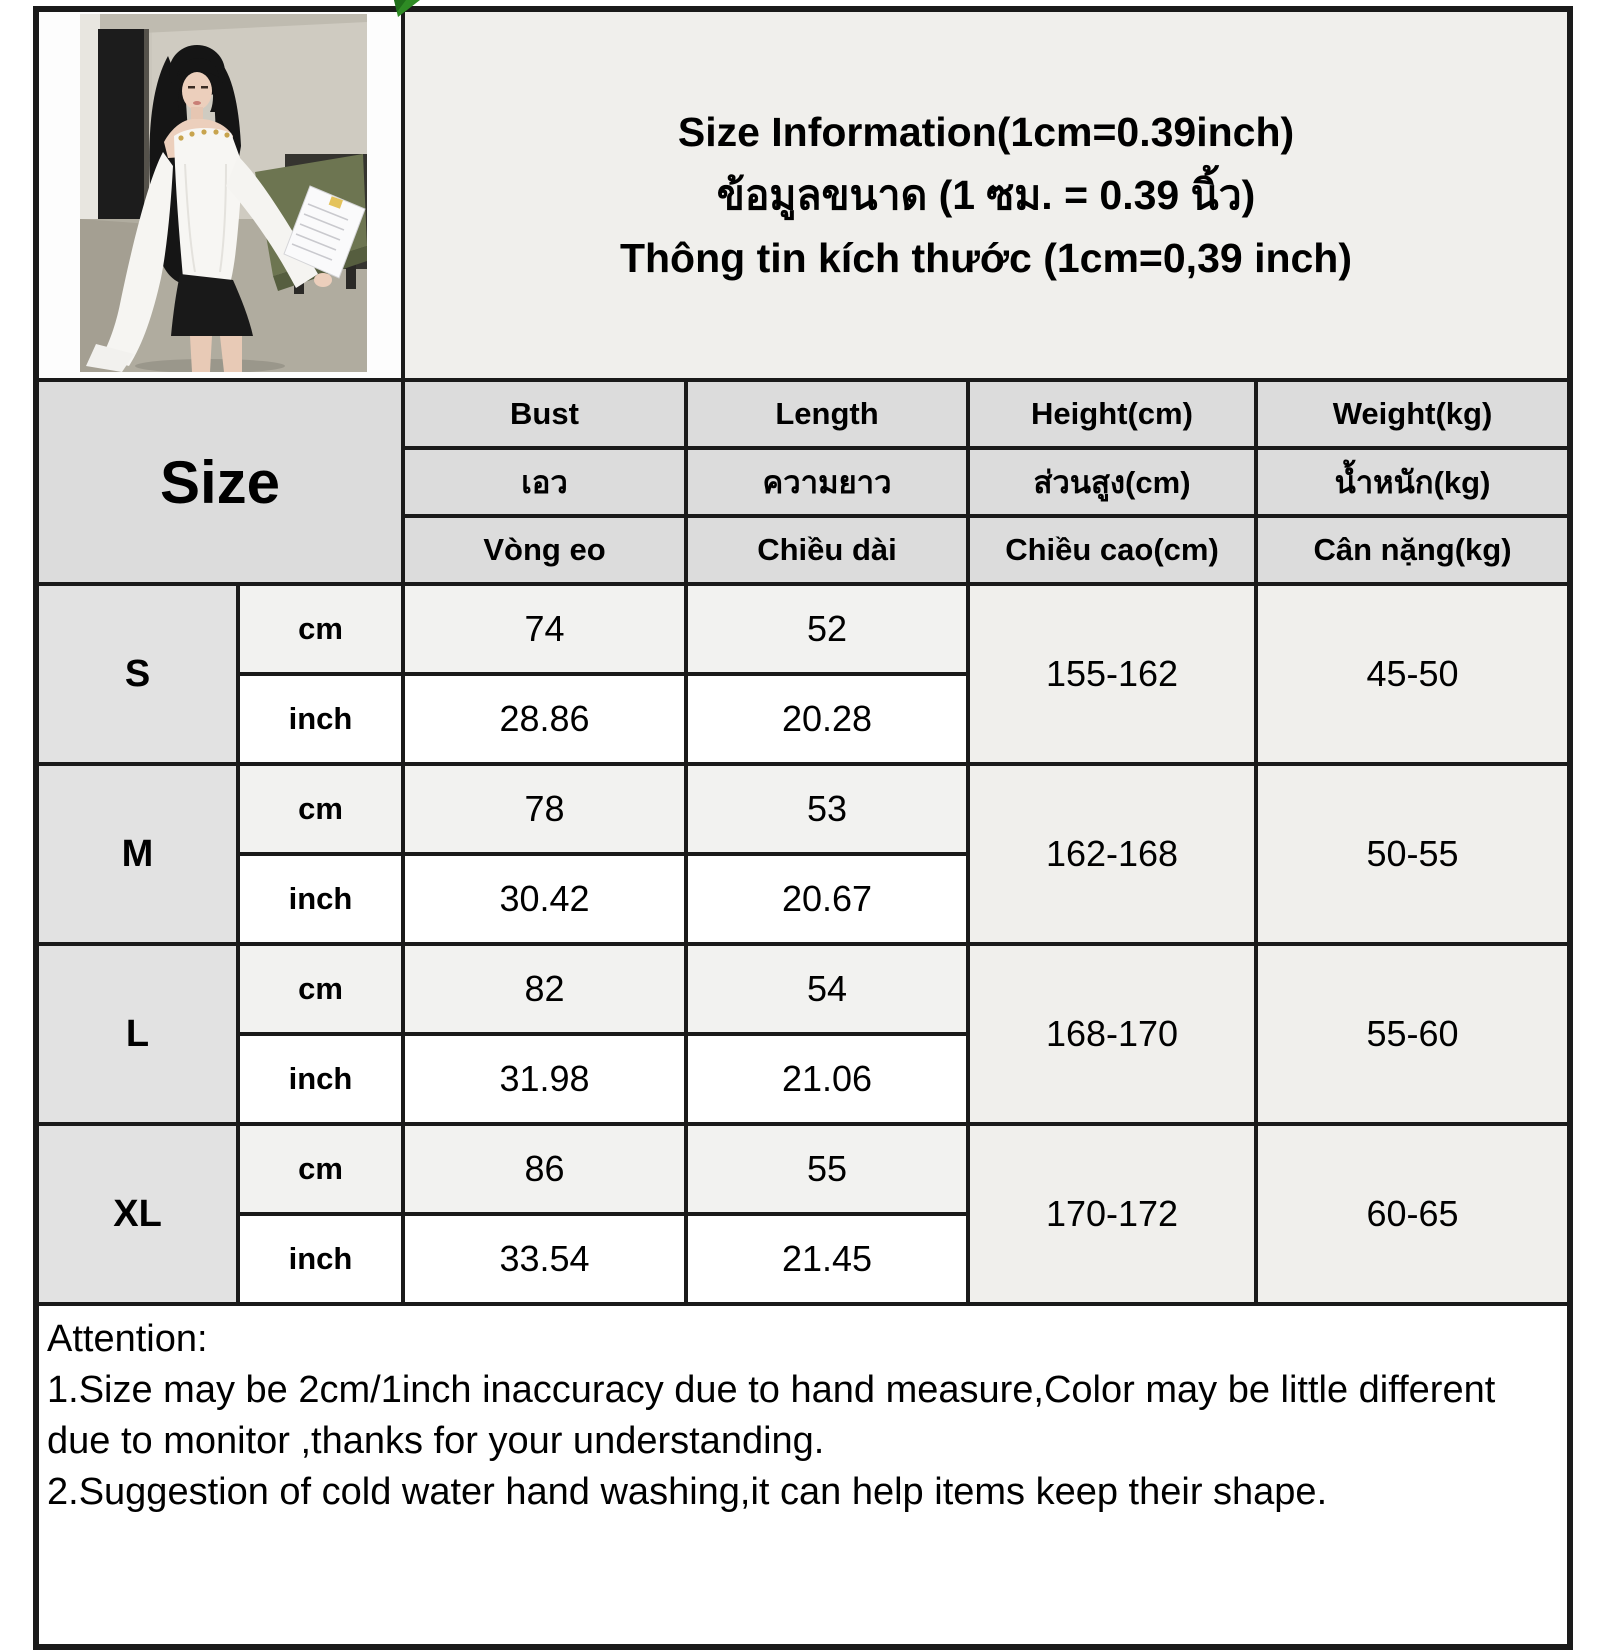 The width and height of the screenshot is (1600, 1650). What do you see at coordinates (544, 1079) in the screenshot?
I see `value-l-bust-inch: 31.98` at bounding box center [544, 1079].